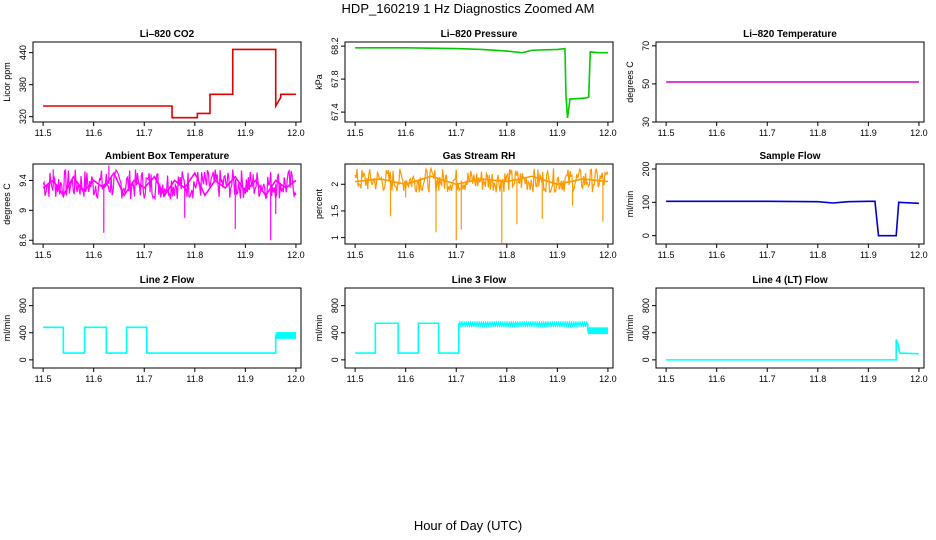  What do you see at coordinates (335, 237) in the screenshot?
I see `y-tick-label: 1` at bounding box center [335, 237].